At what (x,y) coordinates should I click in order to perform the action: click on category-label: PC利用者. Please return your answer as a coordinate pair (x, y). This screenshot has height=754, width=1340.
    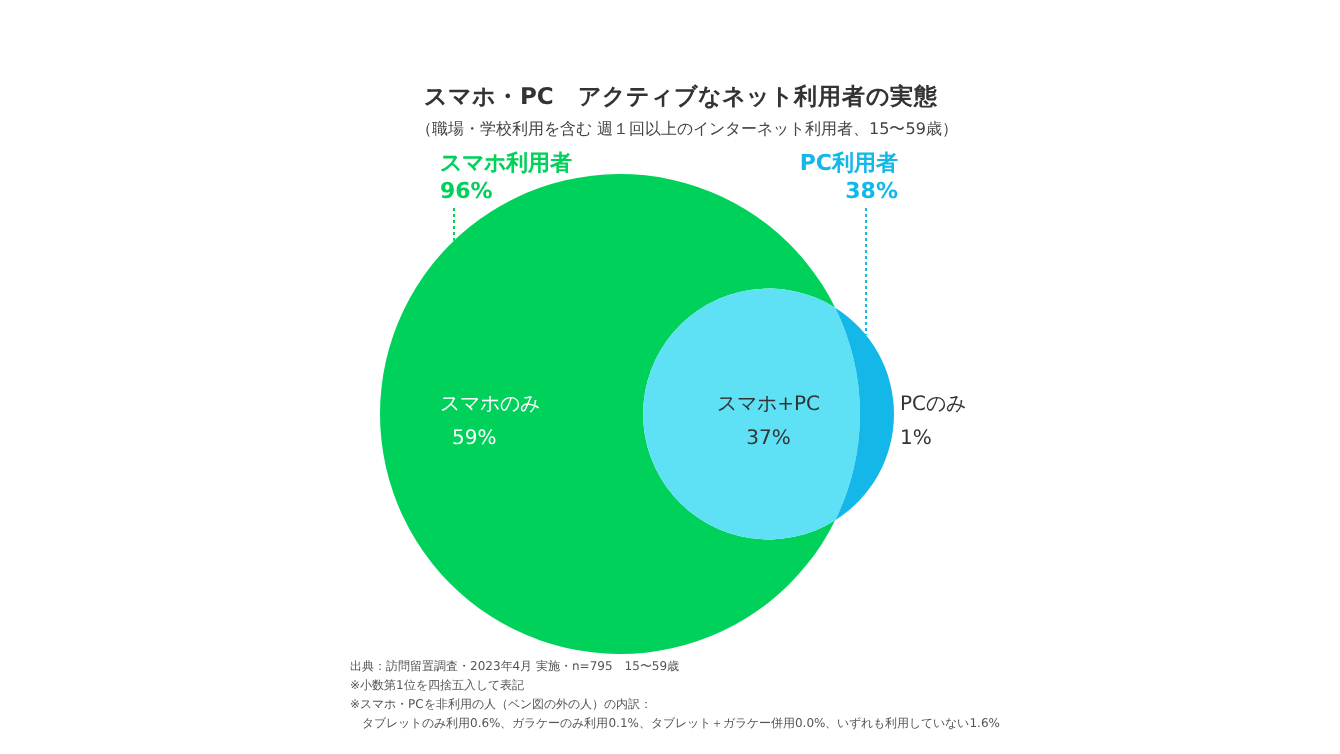
    Looking at the image, I should click on (848, 163).